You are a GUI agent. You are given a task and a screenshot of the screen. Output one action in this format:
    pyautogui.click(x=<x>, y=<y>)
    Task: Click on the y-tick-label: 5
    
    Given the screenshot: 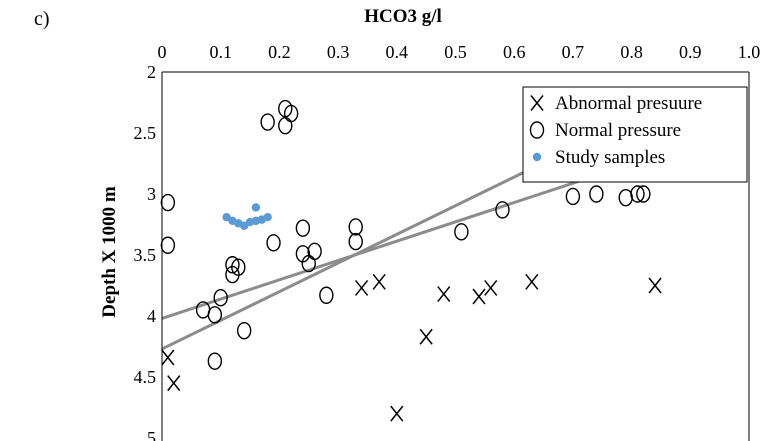 What is the action you would take?
    pyautogui.click(x=151, y=434)
    